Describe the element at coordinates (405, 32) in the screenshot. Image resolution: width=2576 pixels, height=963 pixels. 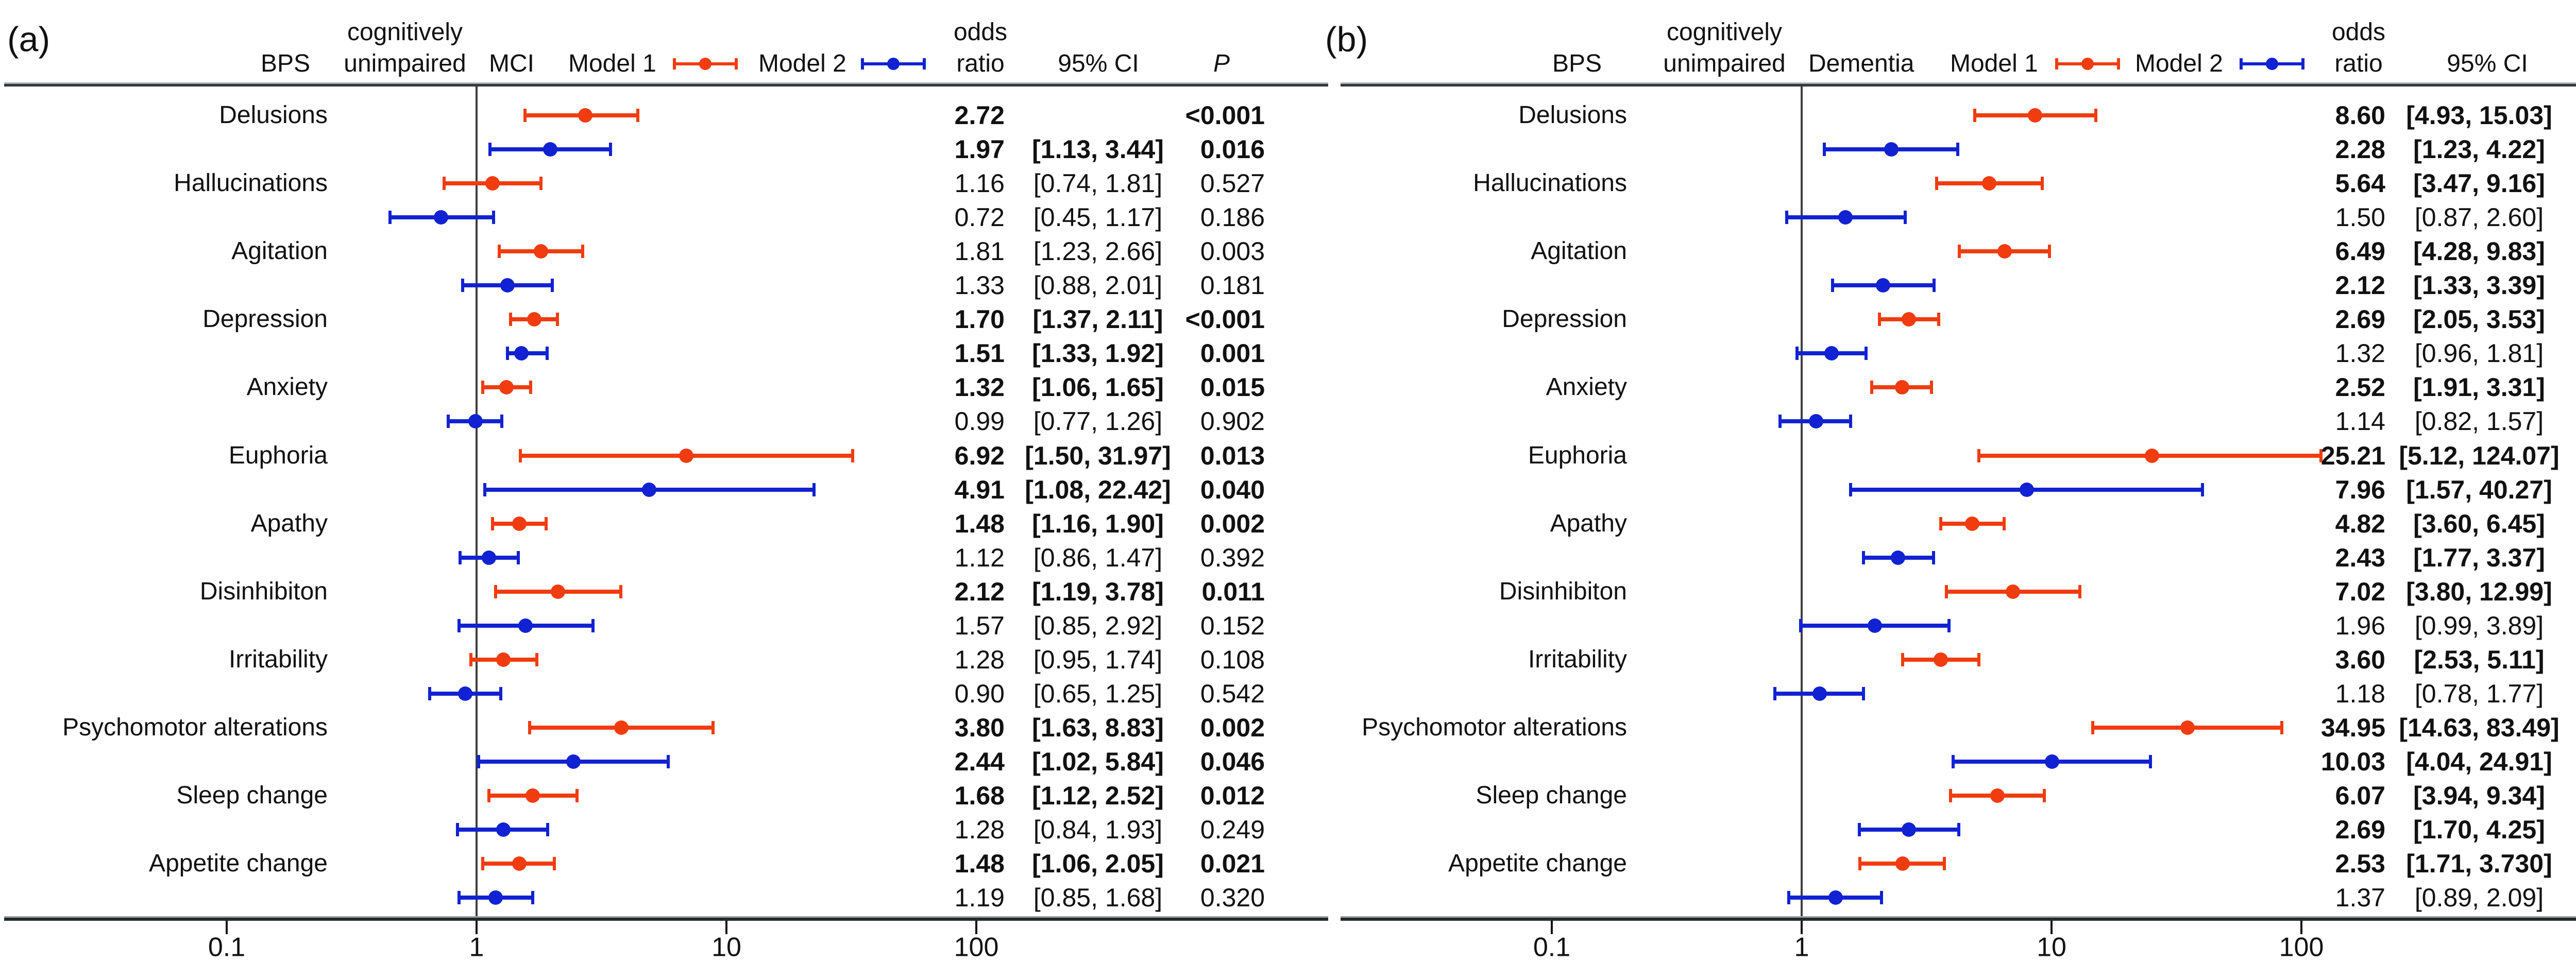
I see `col-header-cognitively: cognitively` at that location.